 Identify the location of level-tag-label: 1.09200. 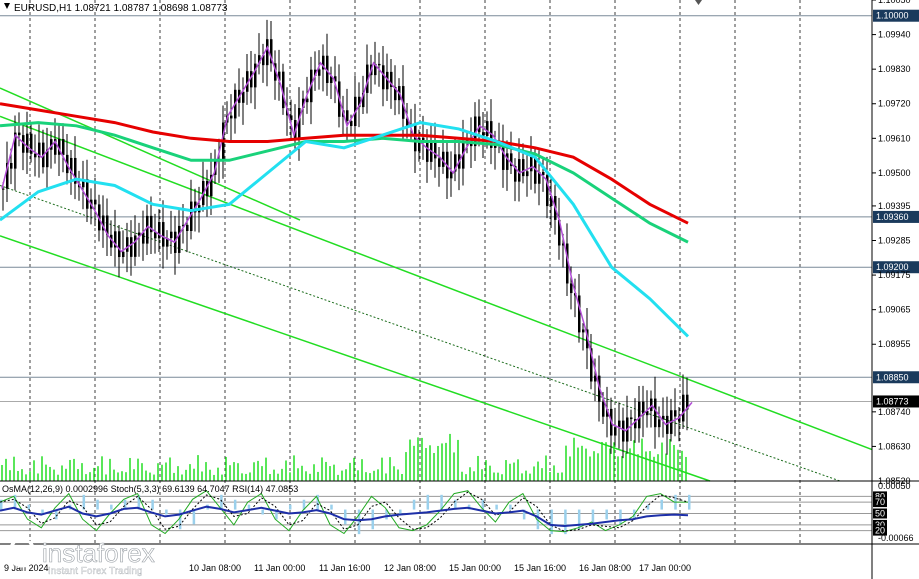
(892, 267).